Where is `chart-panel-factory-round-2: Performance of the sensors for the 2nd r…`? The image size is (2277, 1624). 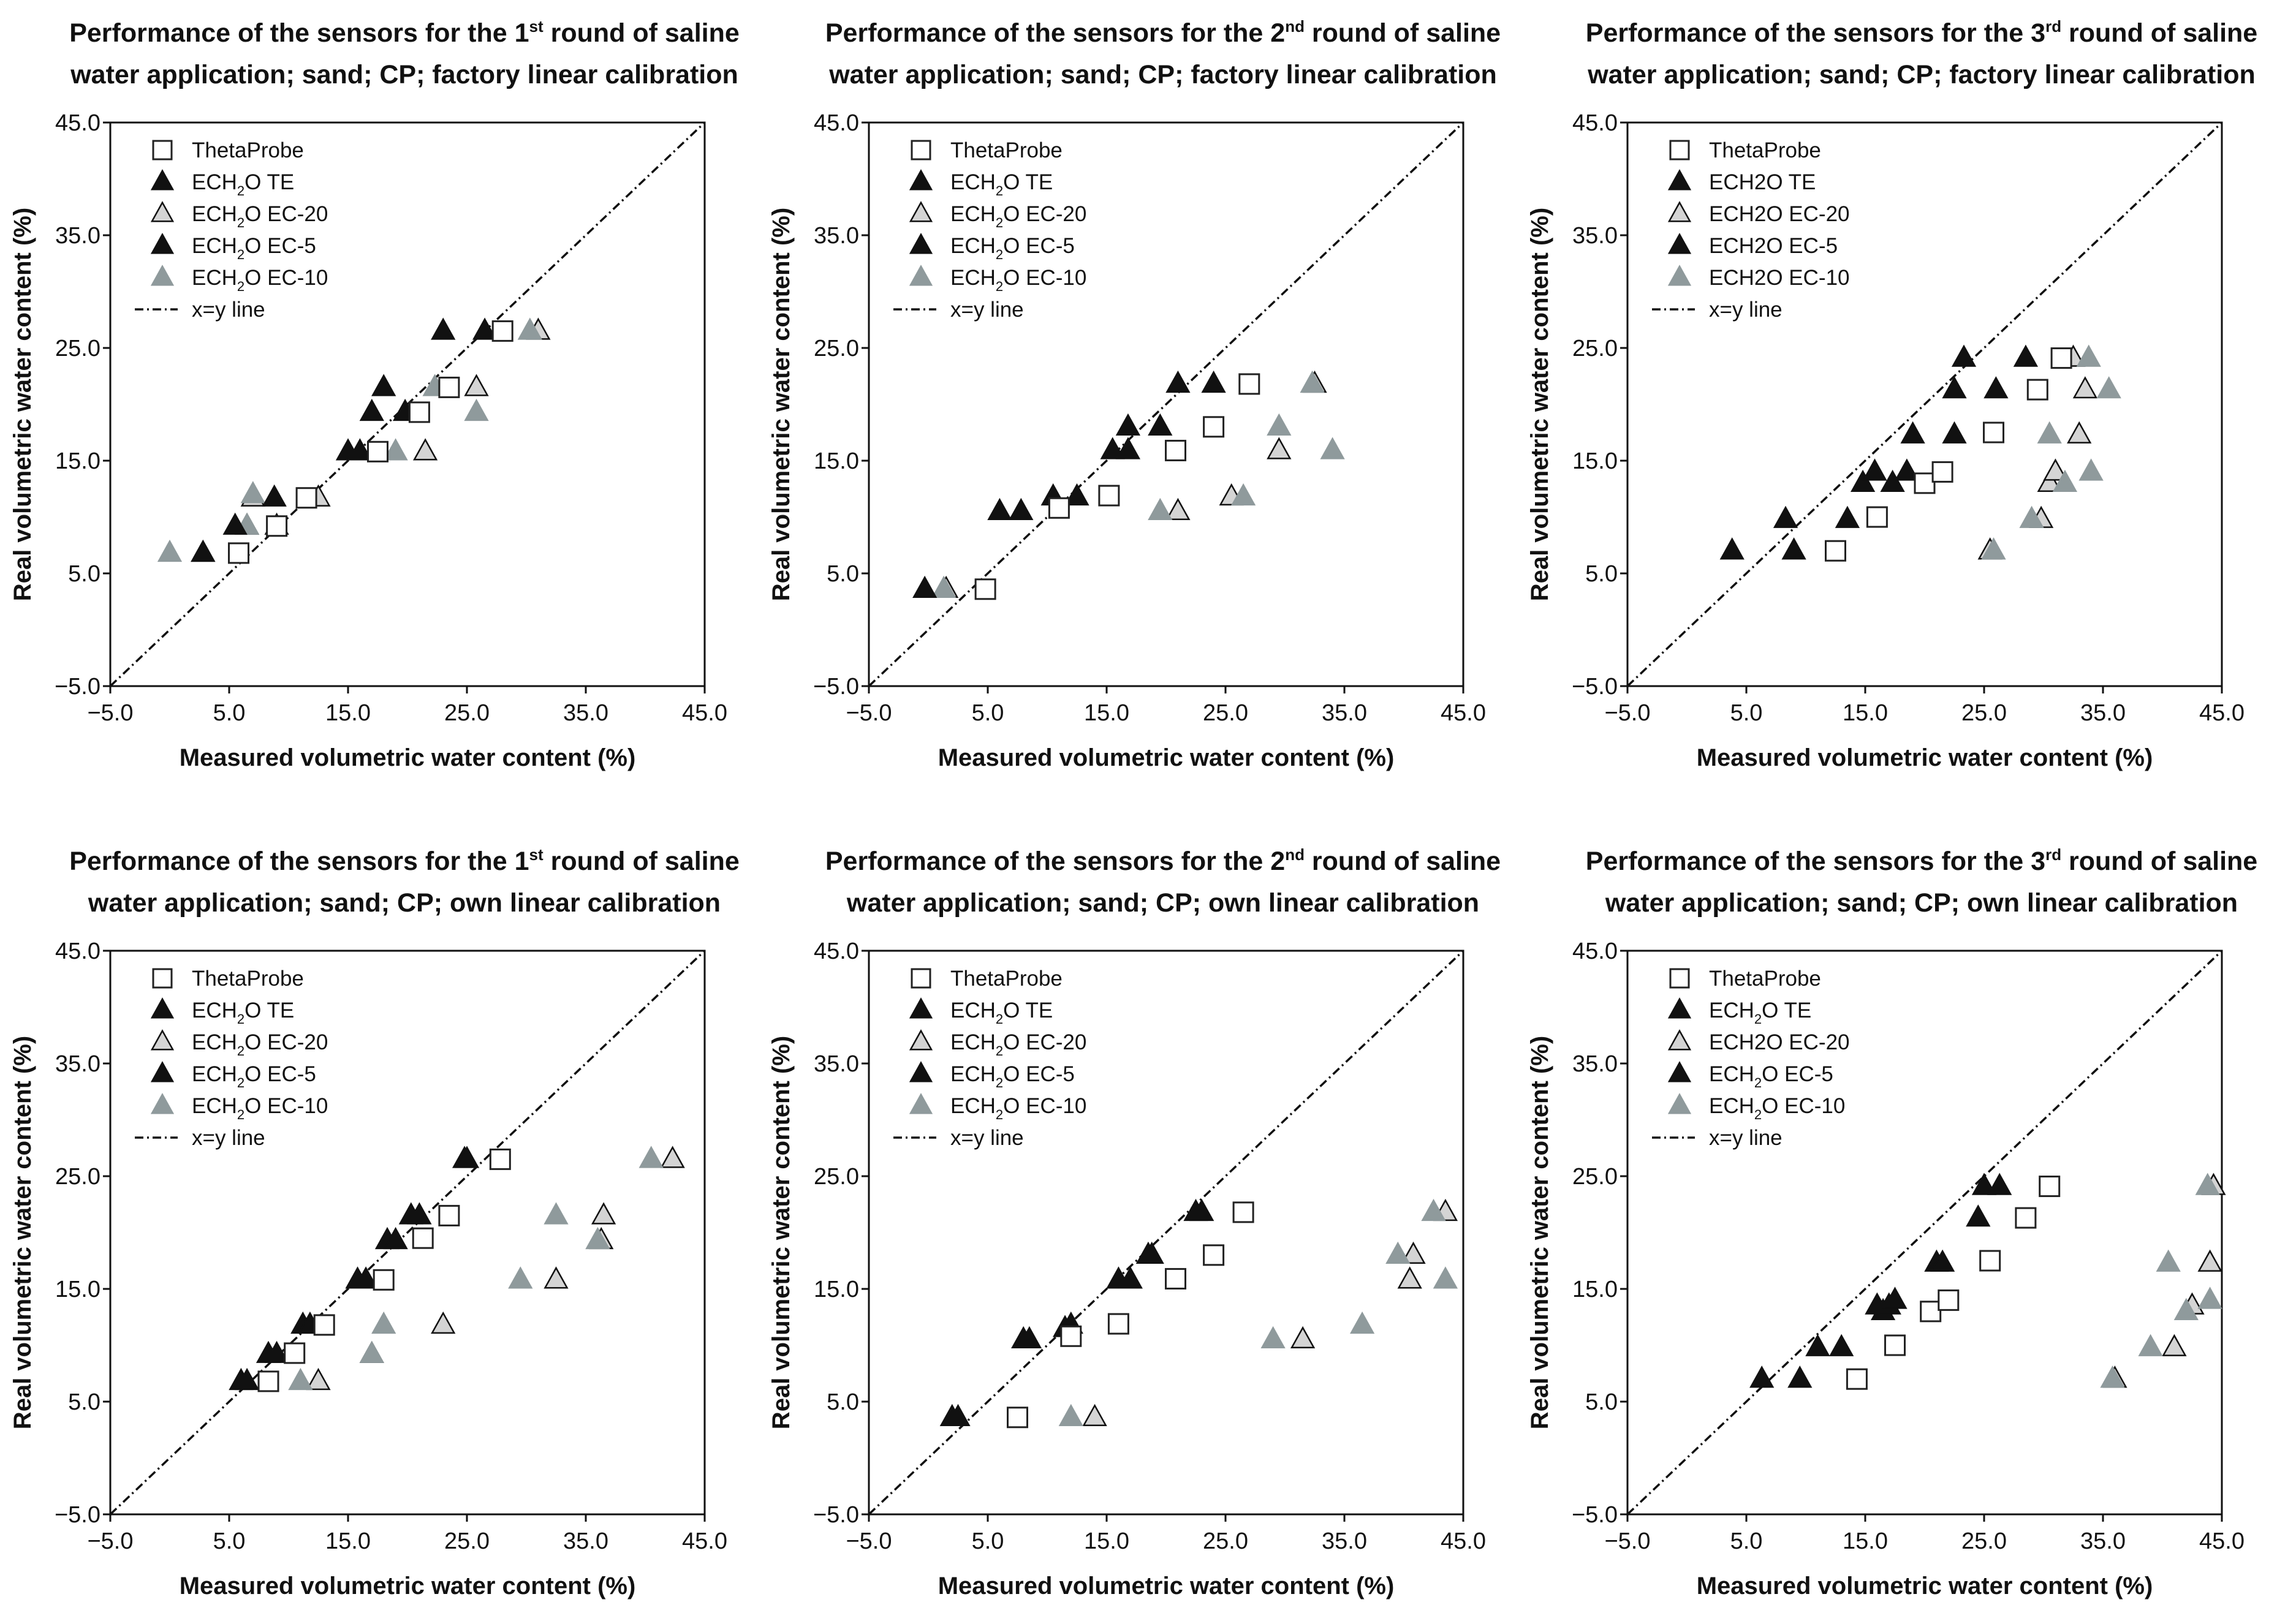
chart-panel-factory-round-2: Performance of the sensors for the 2nd r… is located at coordinates (1135, 394).